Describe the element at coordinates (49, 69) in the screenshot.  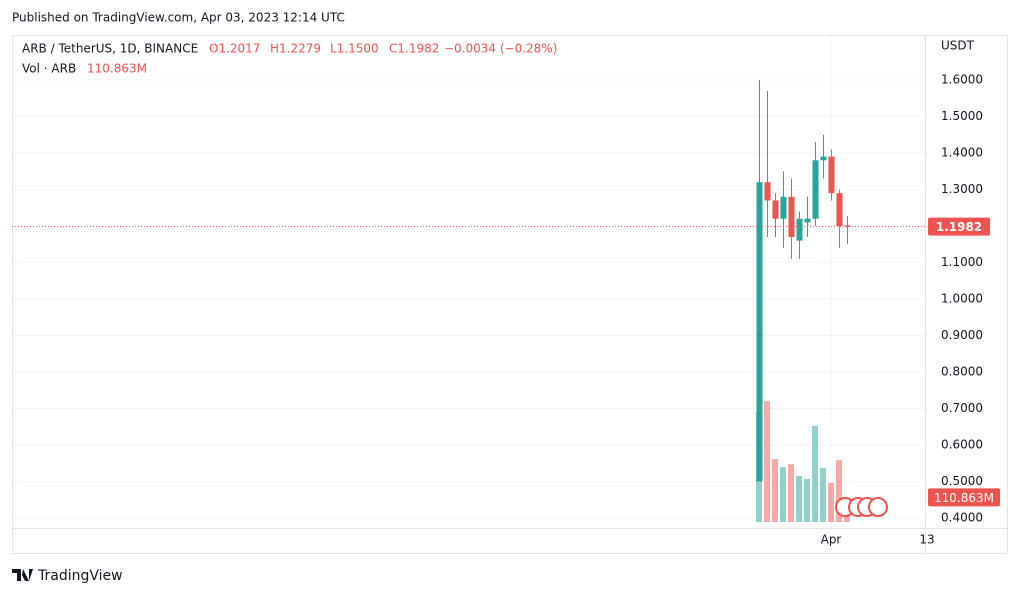
I see `volume-name: Vol · ARB` at that location.